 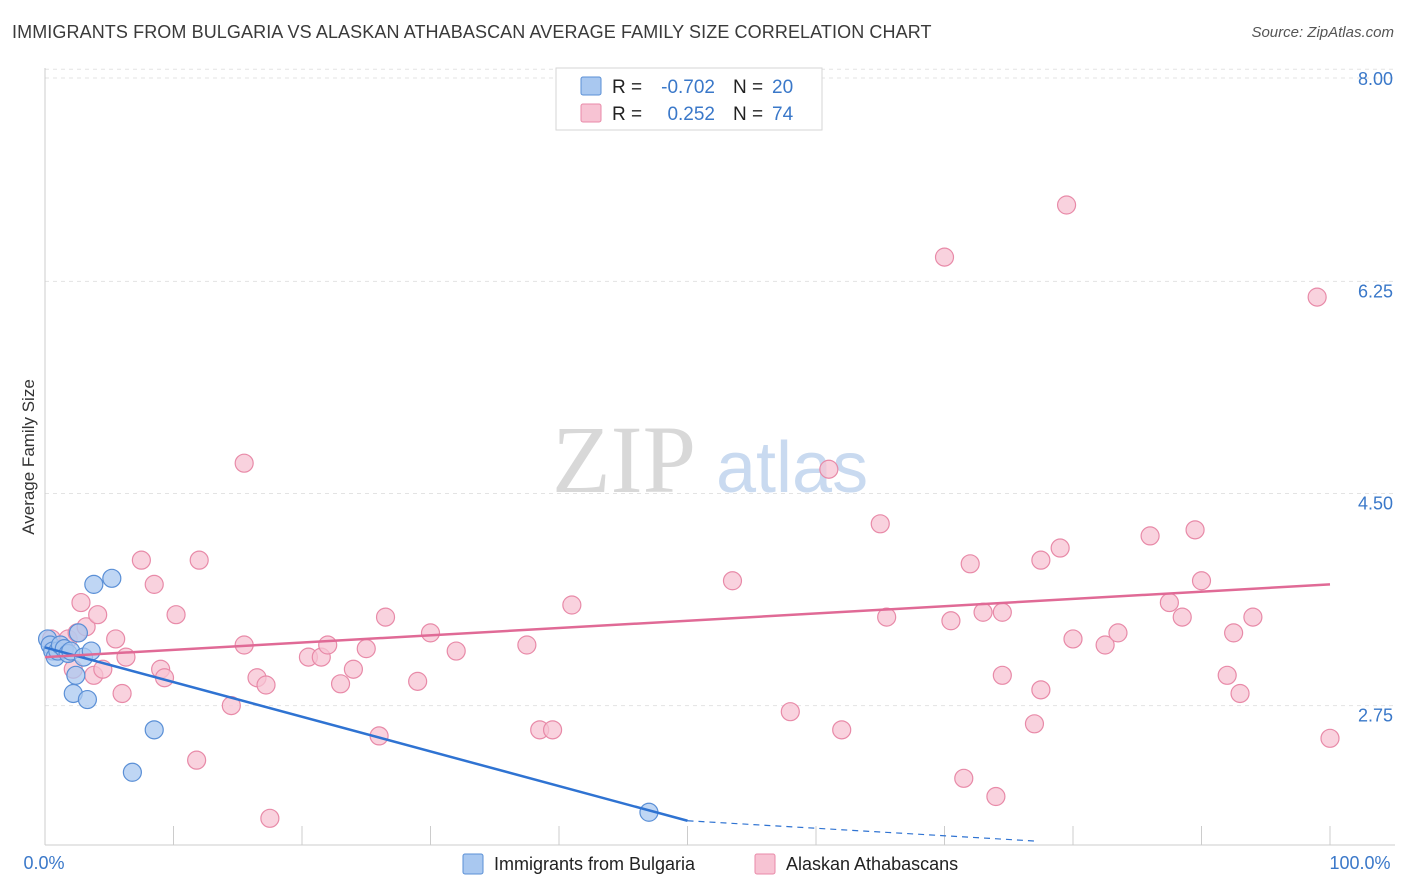 What do you see at coordinates (1375, 397) in the screenshot?
I see `y-axis-tick-labels: 2.75 4.50 6.25 8.00` at bounding box center [1375, 397].